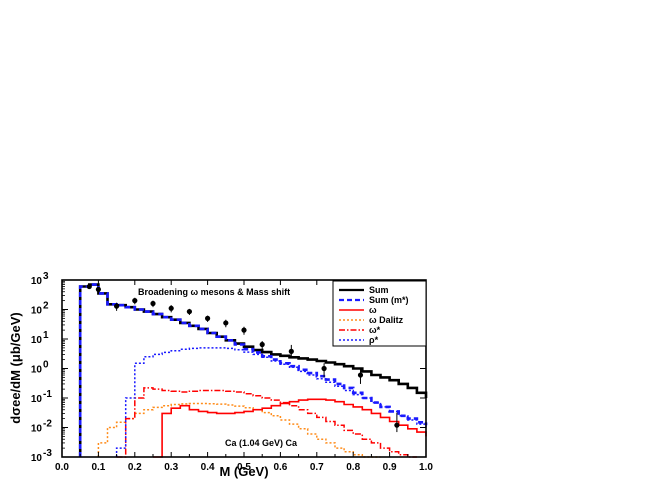 The image size is (654, 491). I want to click on y-tick-exponent: 0, so click(46, 365).